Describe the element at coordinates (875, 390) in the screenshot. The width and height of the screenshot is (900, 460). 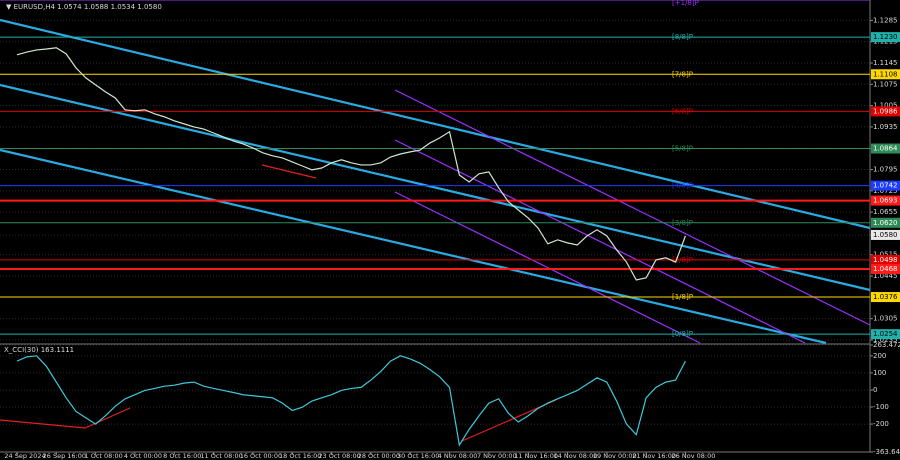
I see `y-tick-label: 0` at that location.